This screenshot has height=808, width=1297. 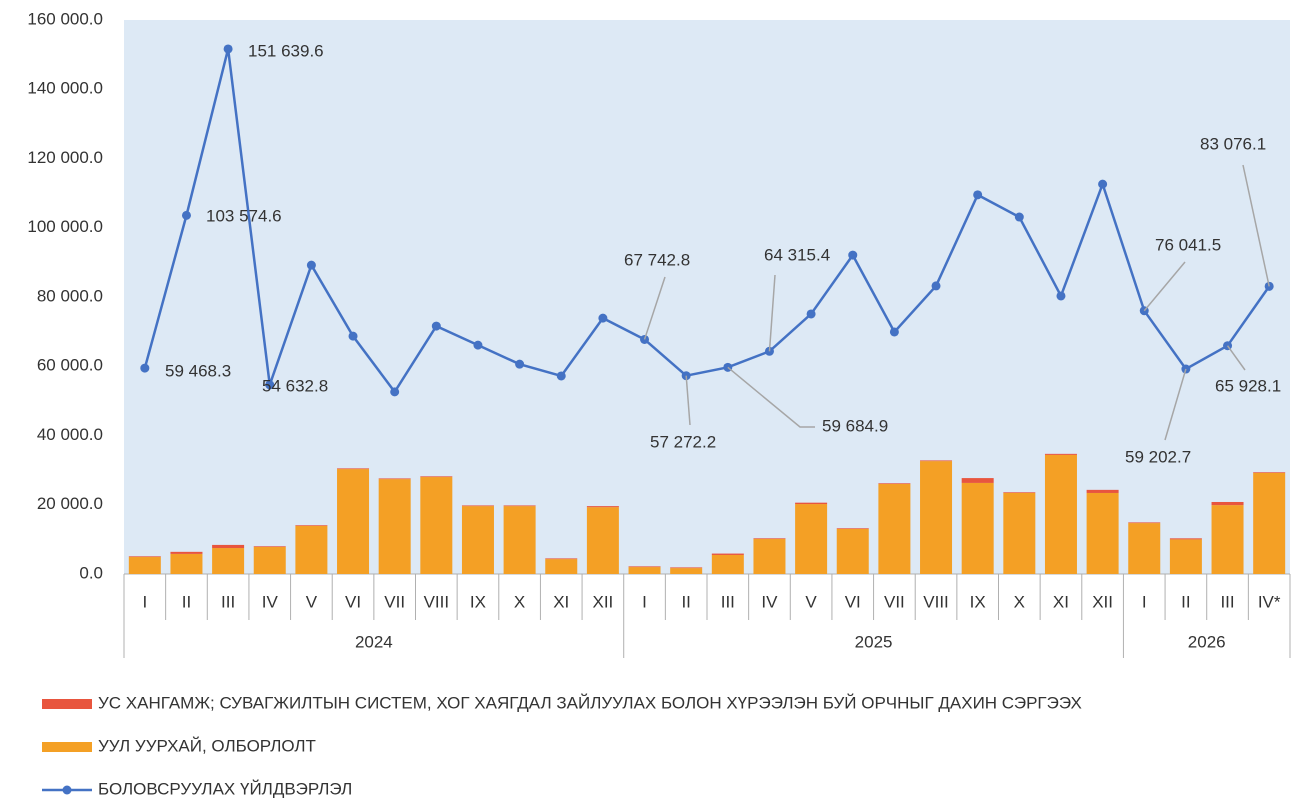 I want to click on x-tick-label: II, so click(x=186, y=601).